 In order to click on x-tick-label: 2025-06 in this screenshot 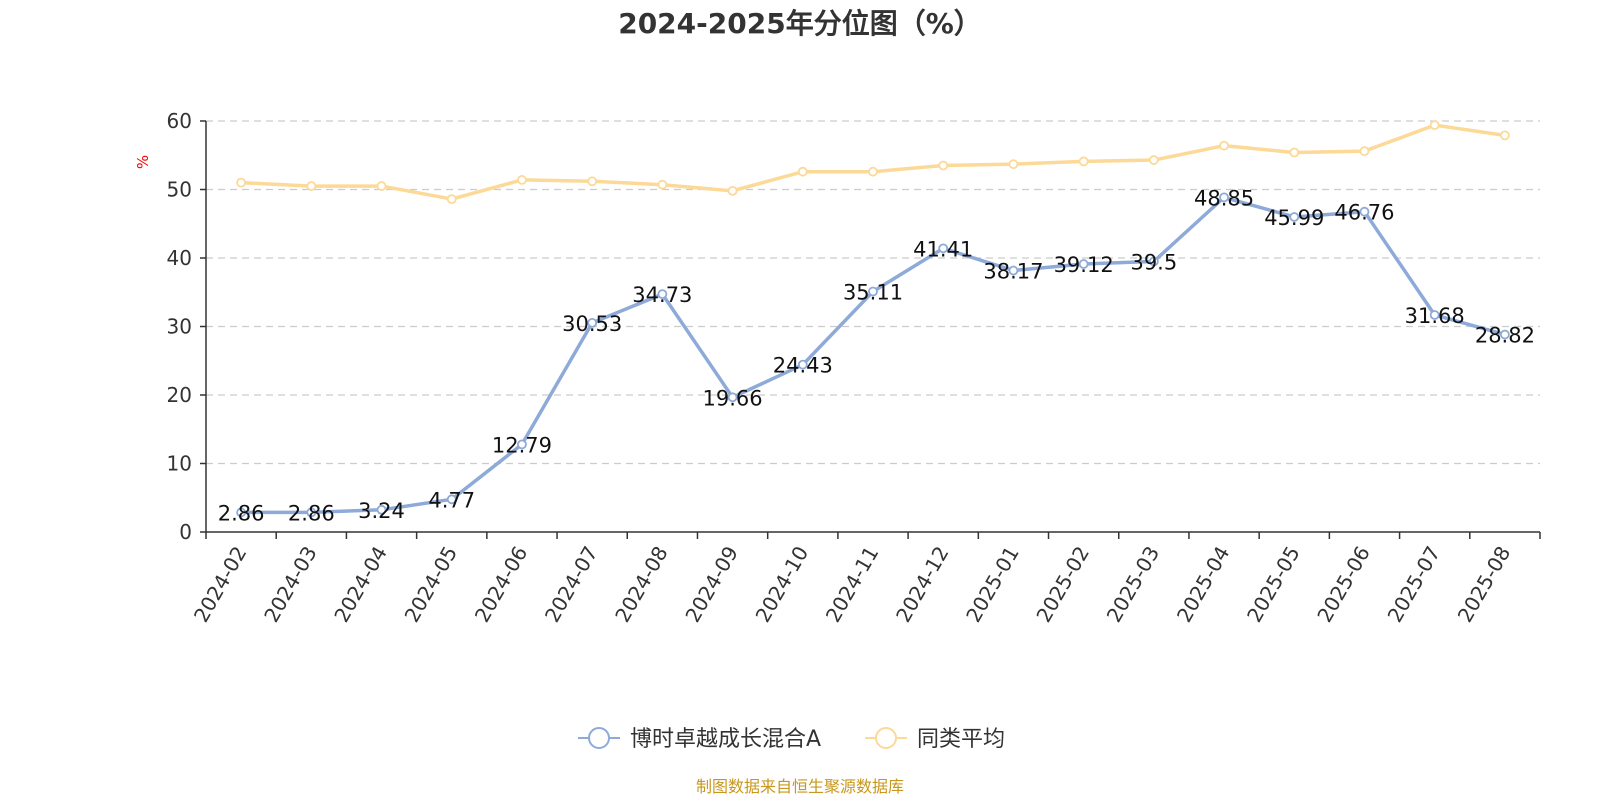, I will do `click(1343, 584)`.